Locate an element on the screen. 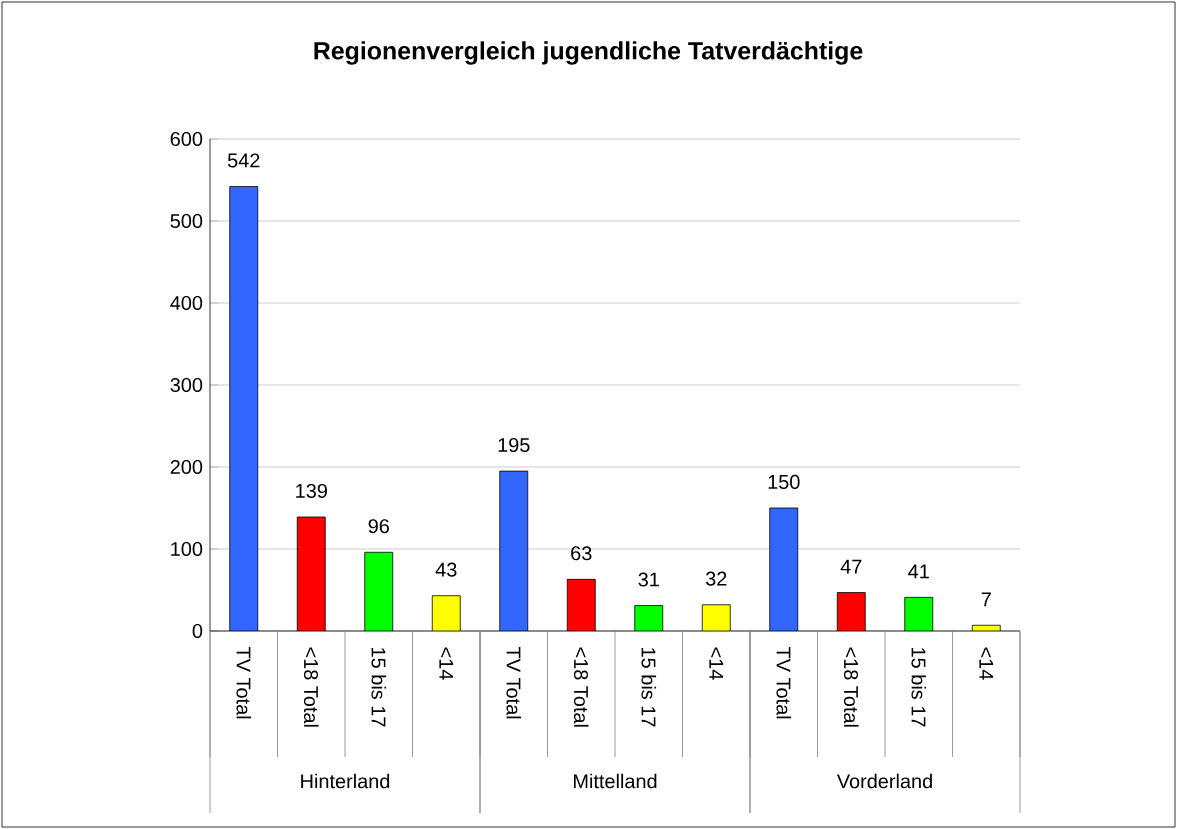 The height and width of the screenshot is (829, 1177). data-label: 139 is located at coordinates (311, 490).